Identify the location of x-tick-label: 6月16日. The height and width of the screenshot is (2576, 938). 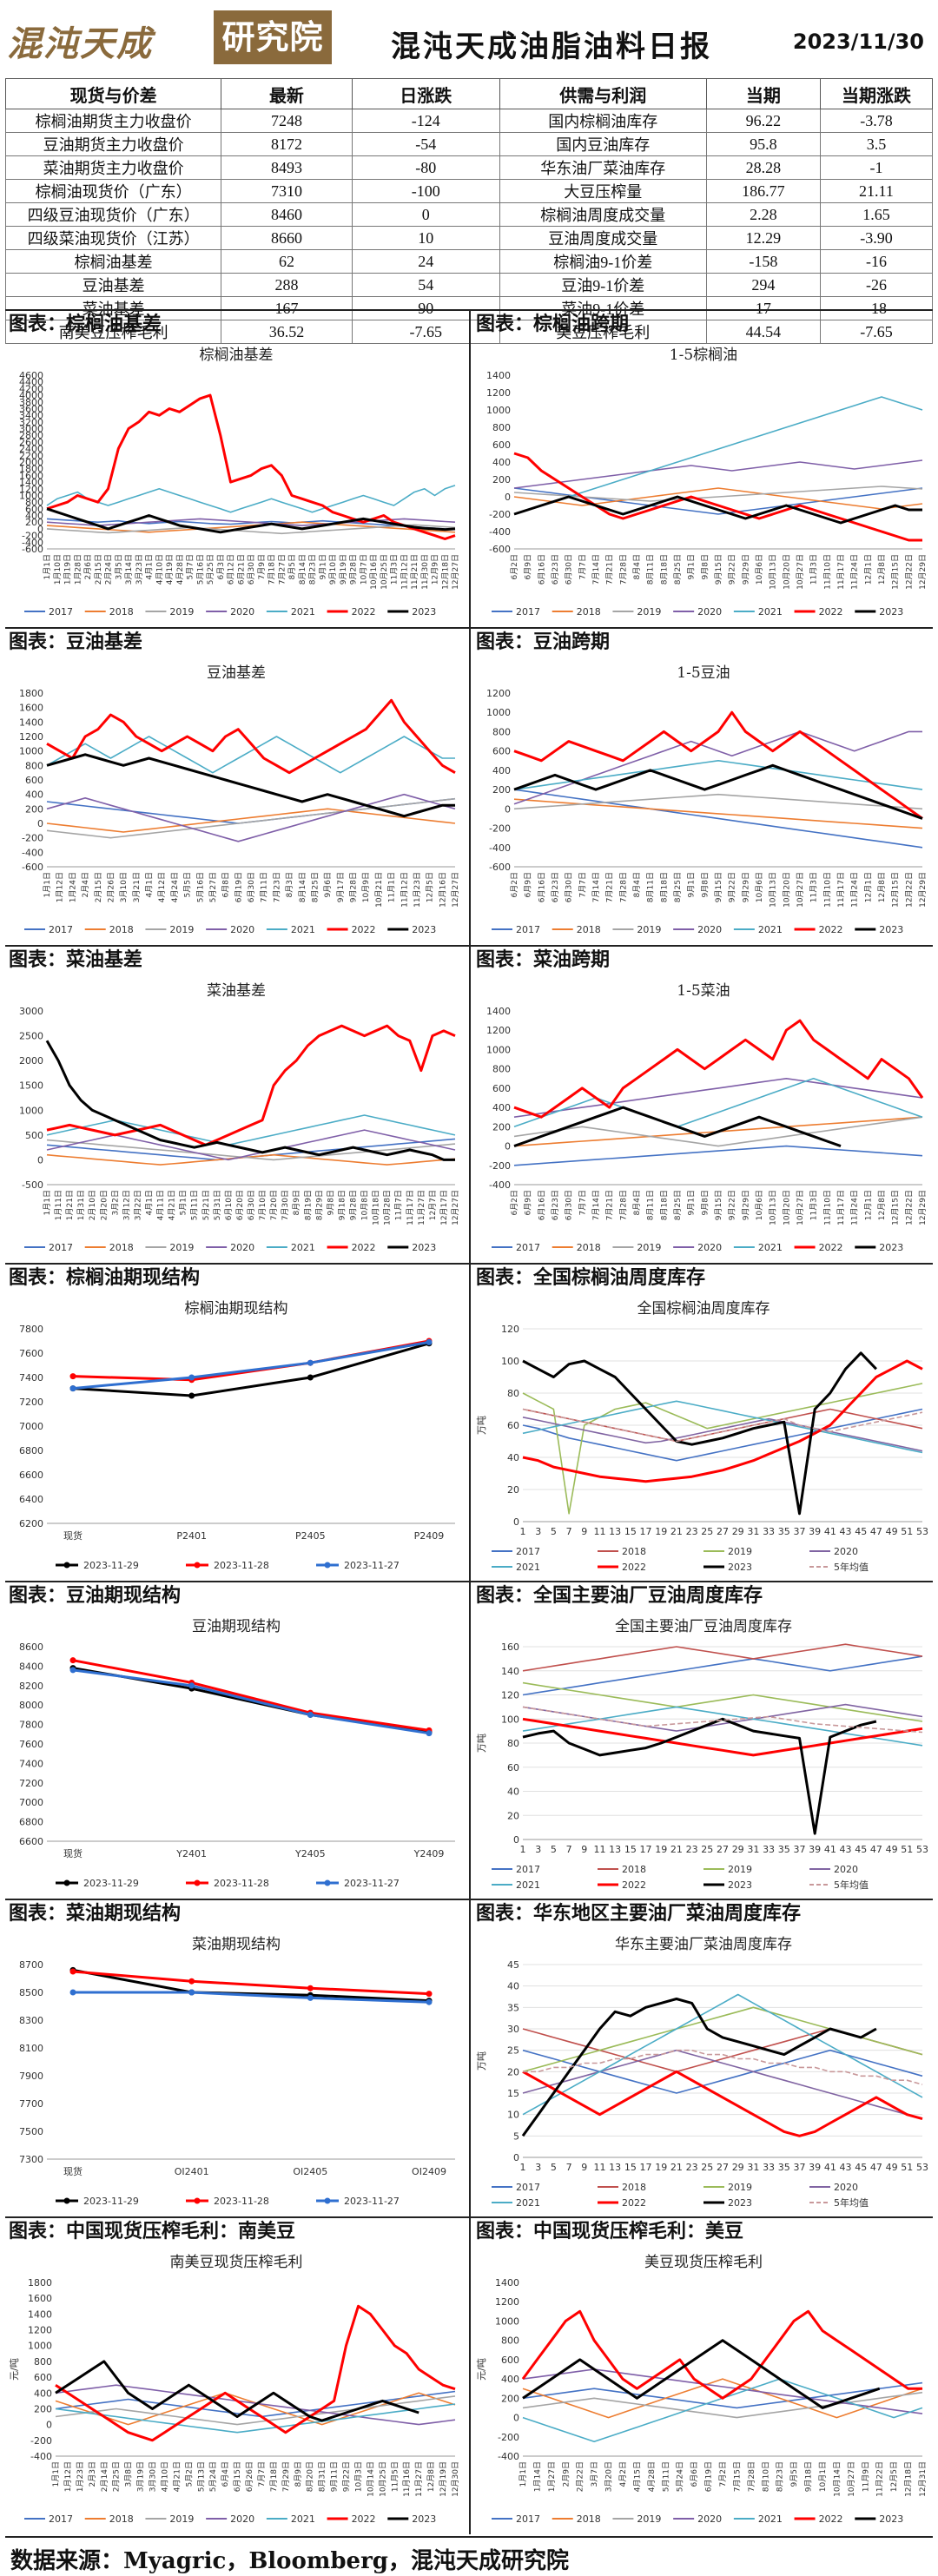
(541, 569).